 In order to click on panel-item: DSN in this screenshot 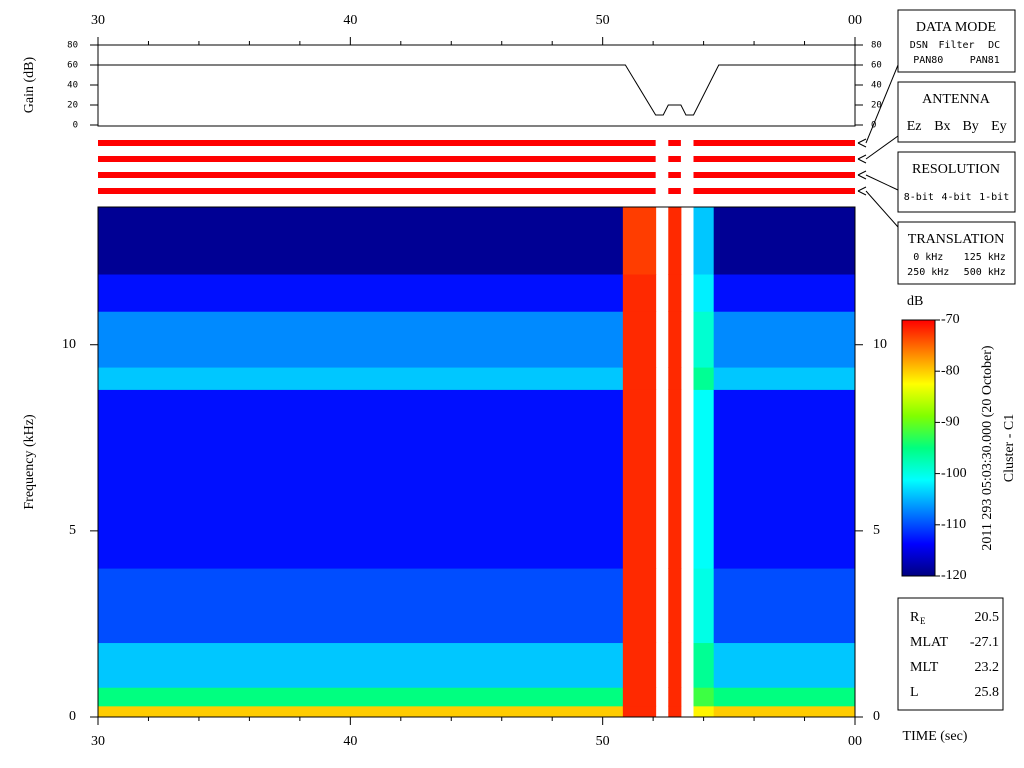, I will do `click(919, 45)`.